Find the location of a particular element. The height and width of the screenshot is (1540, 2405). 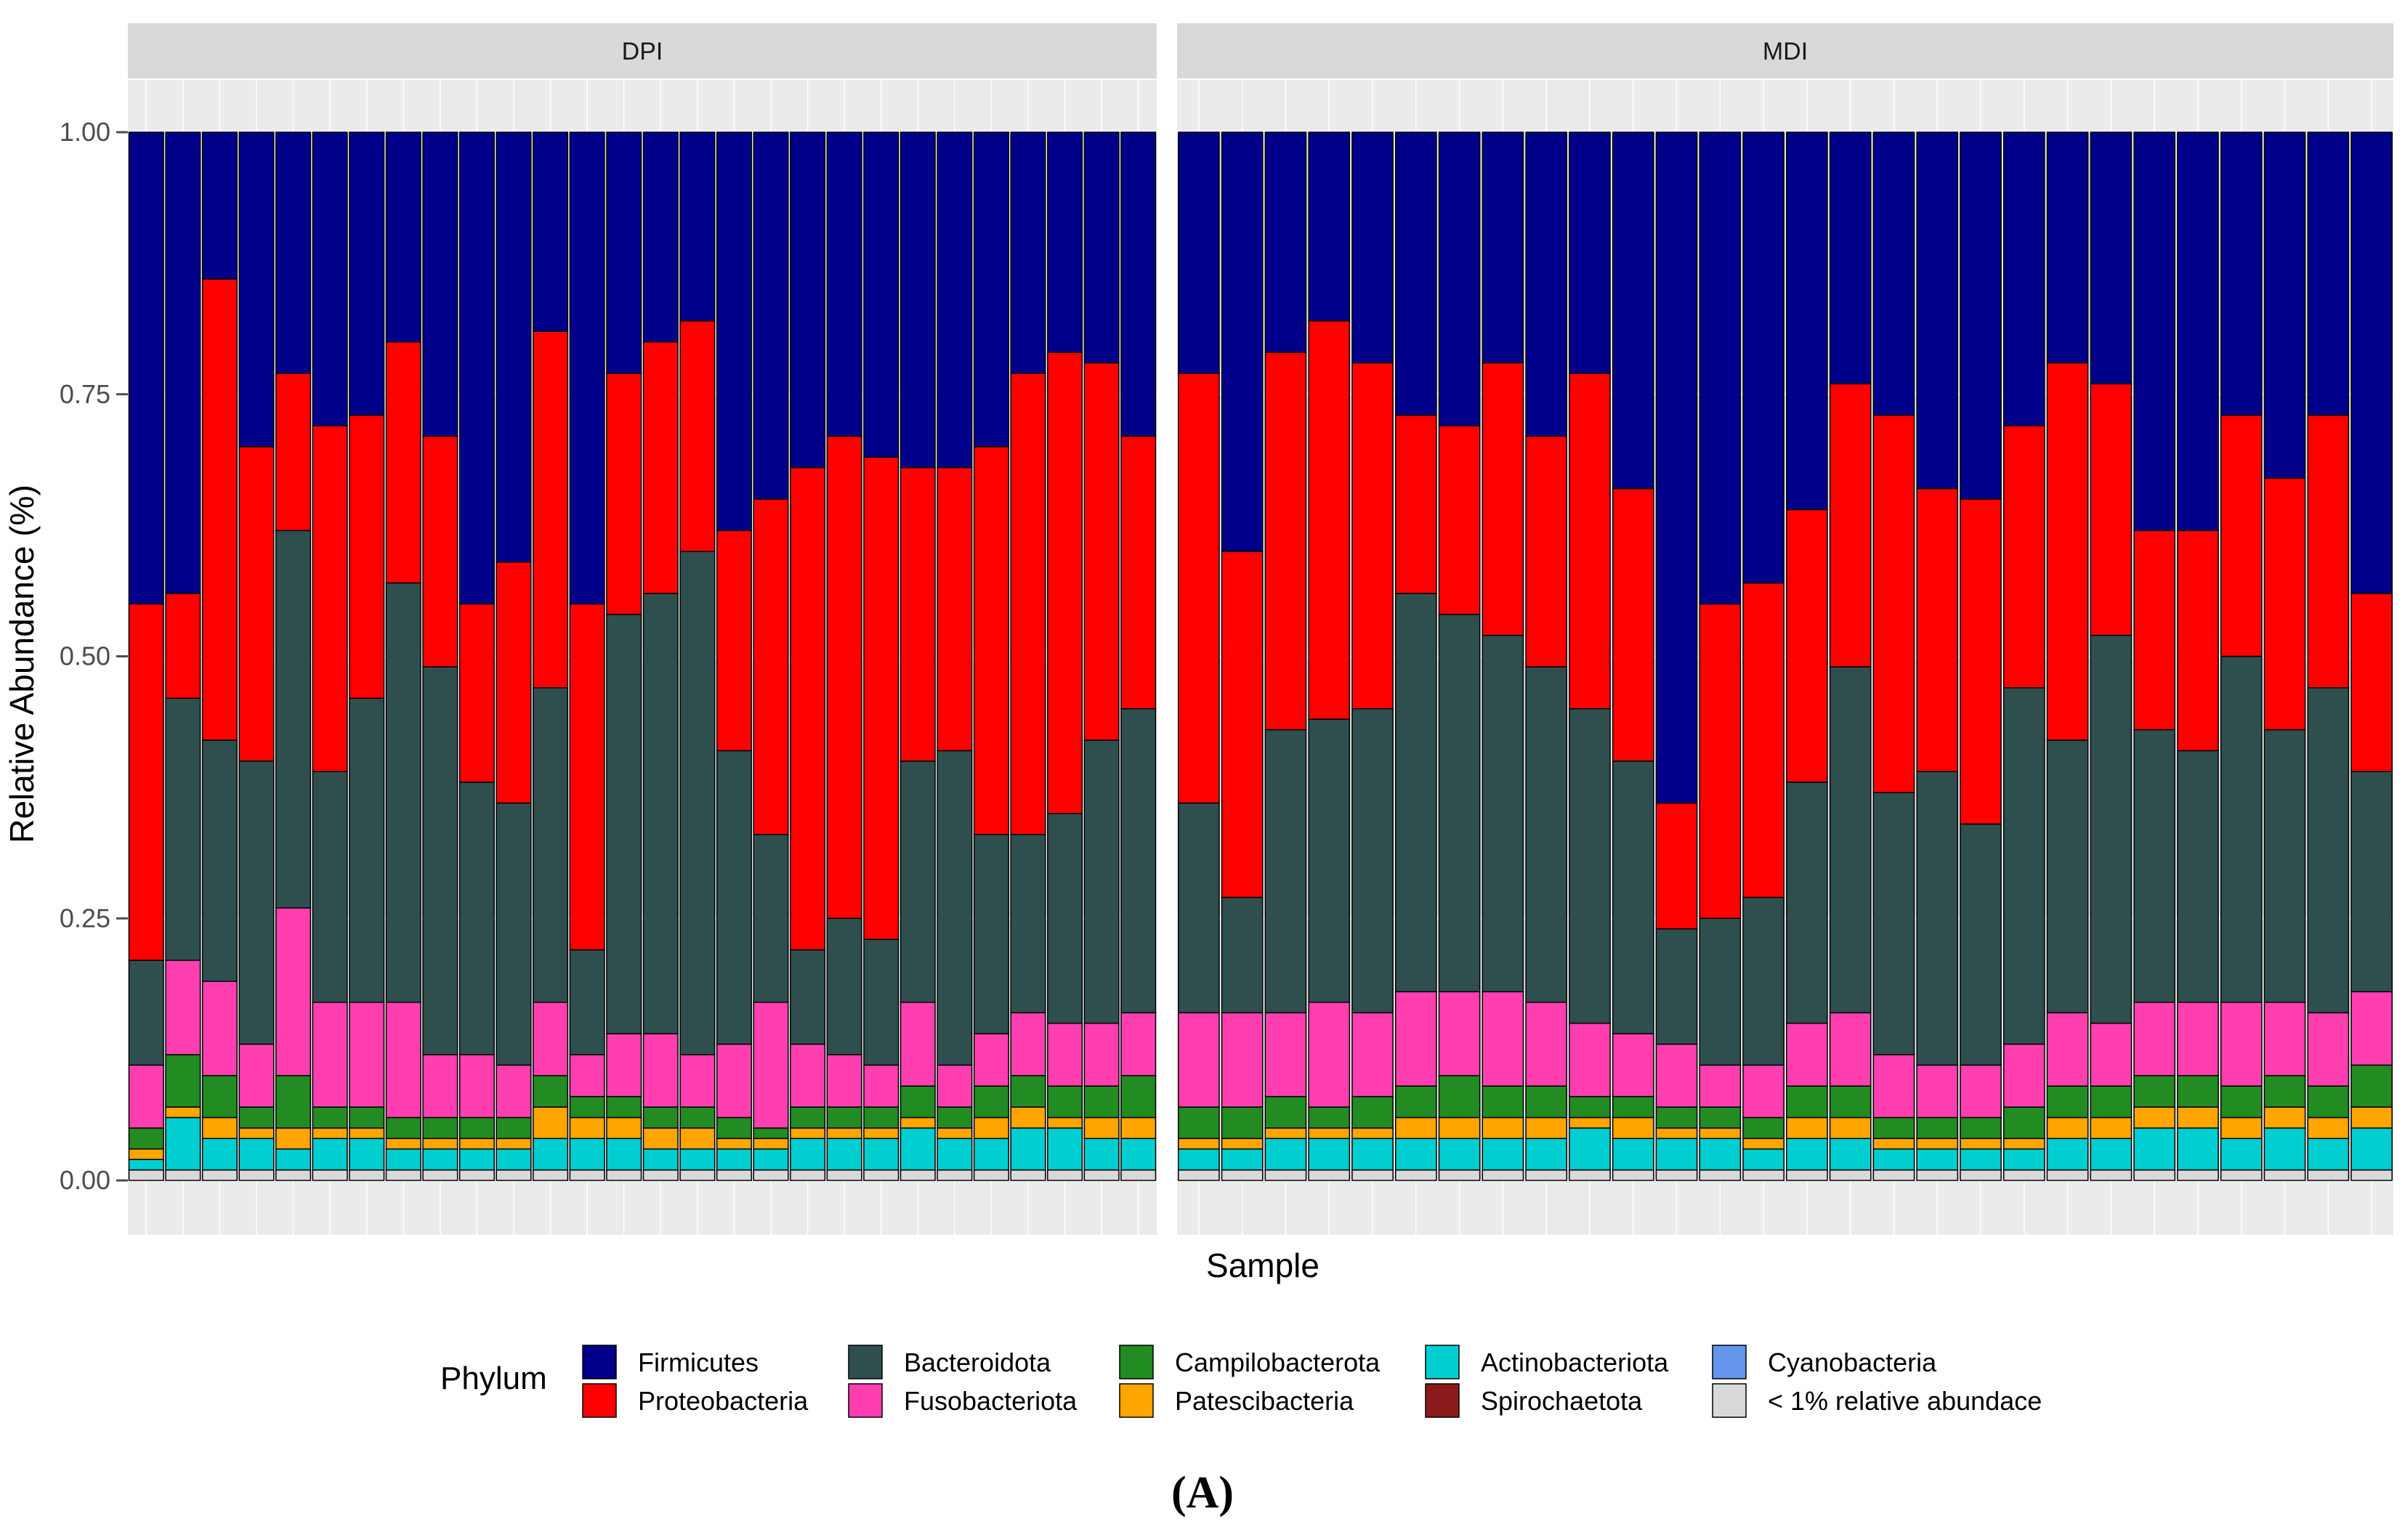

y-tick-label: 0.50 is located at coordinates (85, 656).